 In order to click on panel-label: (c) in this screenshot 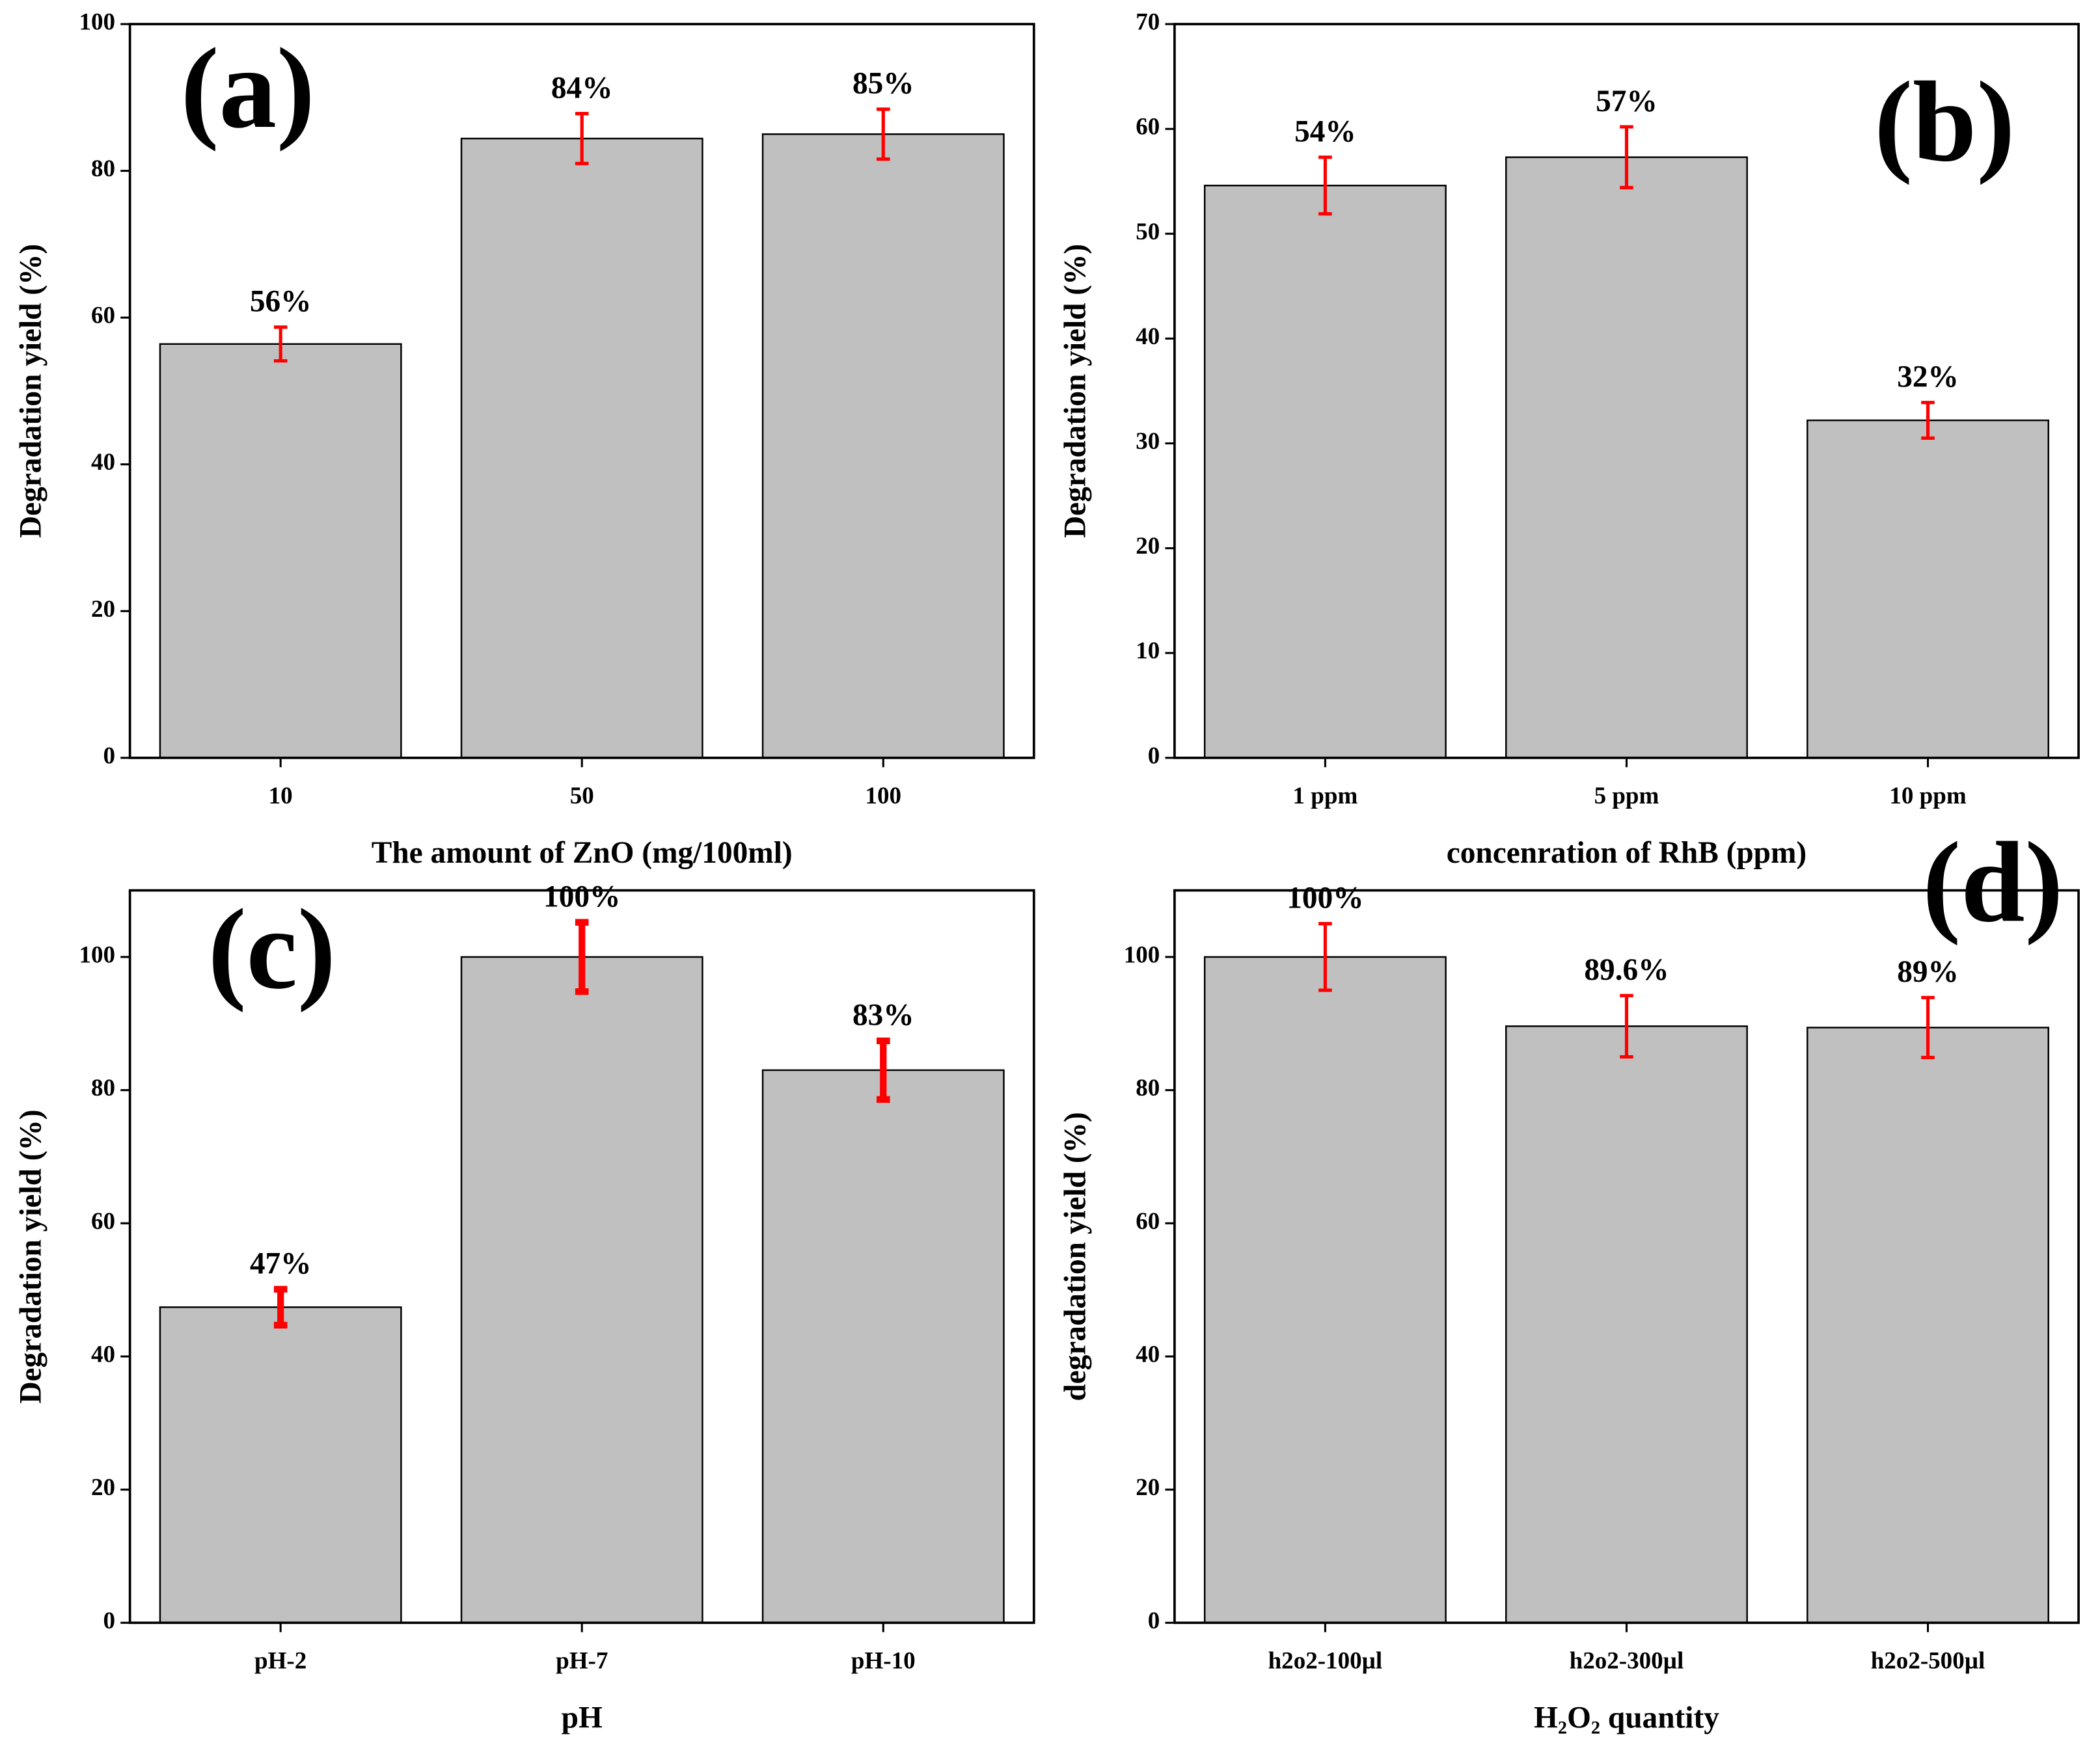, I will do `click(272, 949)`.